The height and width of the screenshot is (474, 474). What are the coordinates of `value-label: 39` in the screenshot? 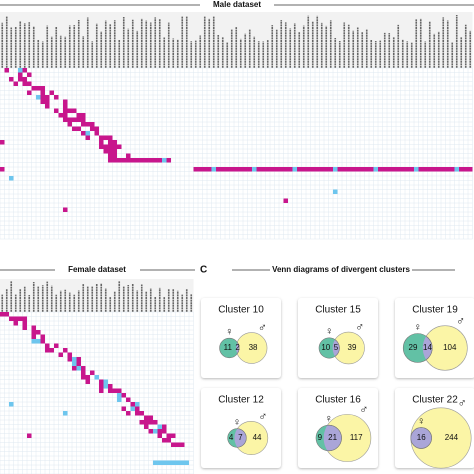 It's located at (352, 347).